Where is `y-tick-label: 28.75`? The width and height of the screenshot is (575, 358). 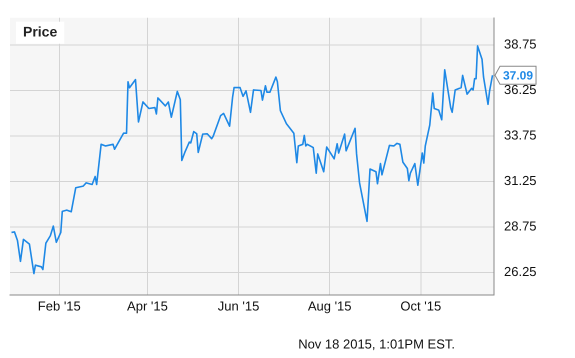
y-tick-label: 28.75 is located at coordinates (520, 226).